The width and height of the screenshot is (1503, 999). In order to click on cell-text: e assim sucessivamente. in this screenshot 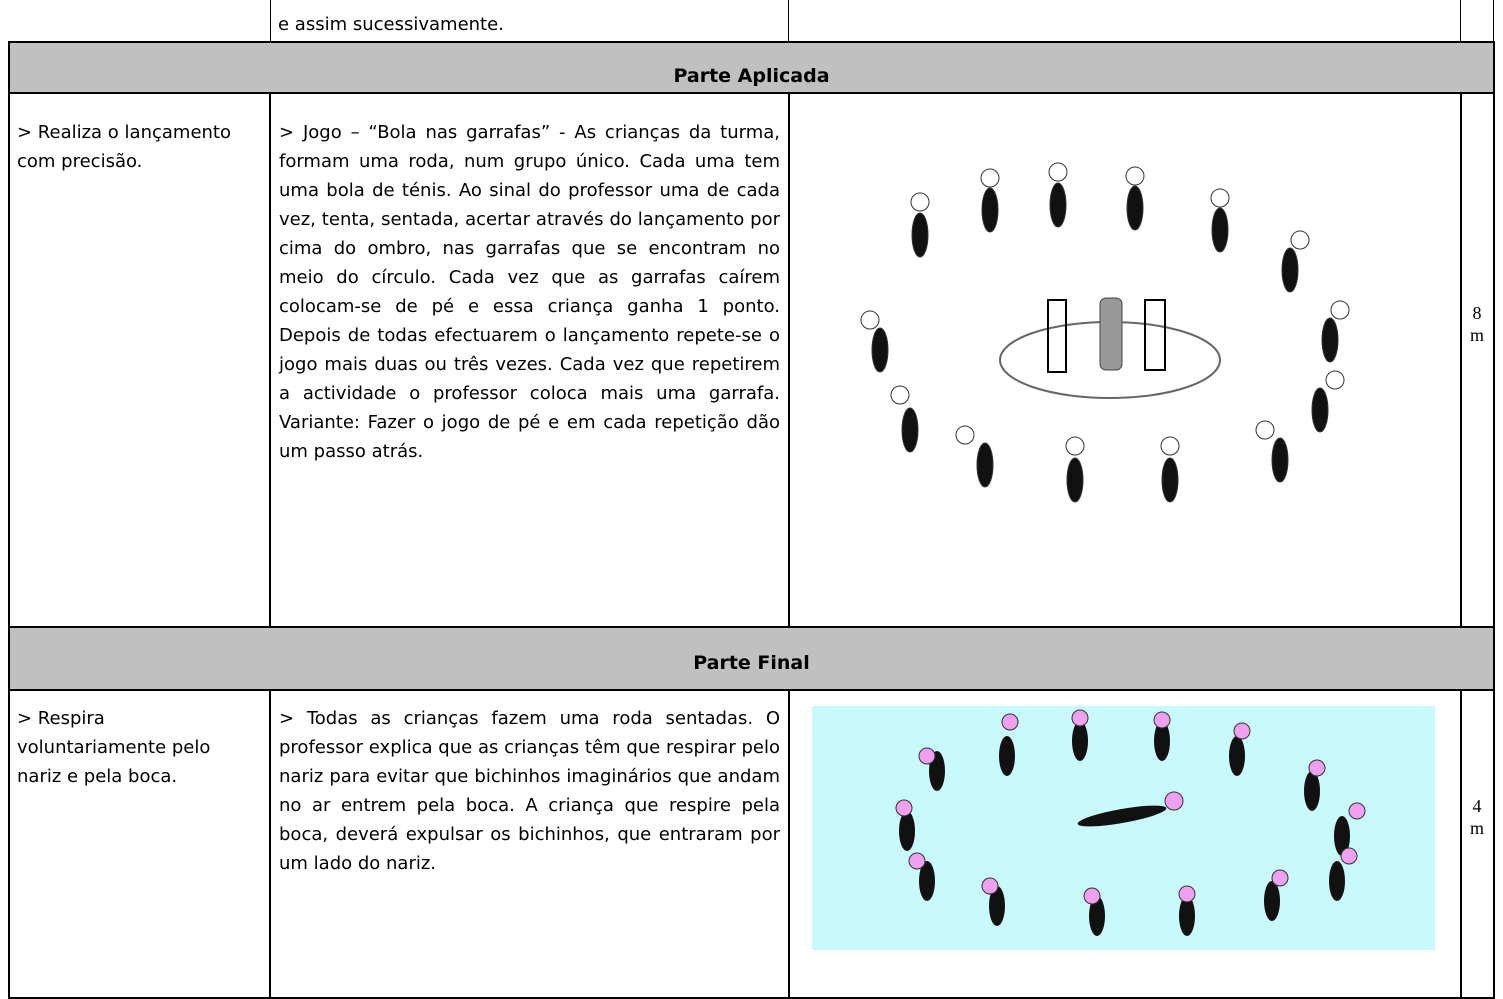, I will do `click(391, 24)`.